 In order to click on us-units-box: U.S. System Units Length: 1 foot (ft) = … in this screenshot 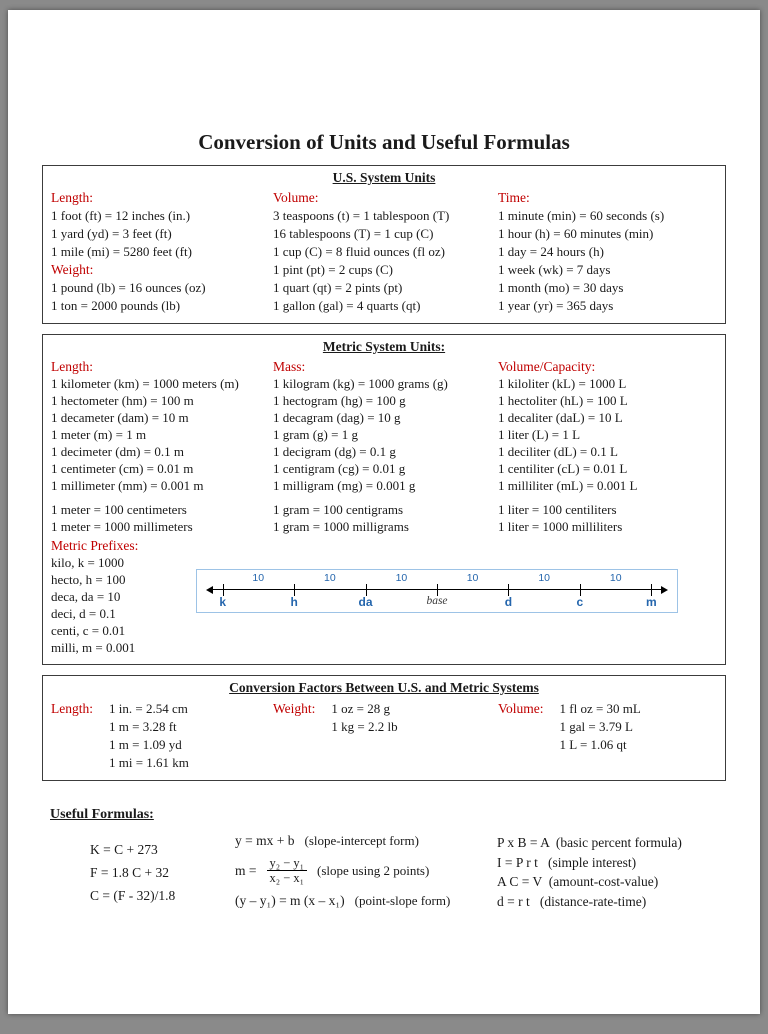, I will do `click(384, 244)`.